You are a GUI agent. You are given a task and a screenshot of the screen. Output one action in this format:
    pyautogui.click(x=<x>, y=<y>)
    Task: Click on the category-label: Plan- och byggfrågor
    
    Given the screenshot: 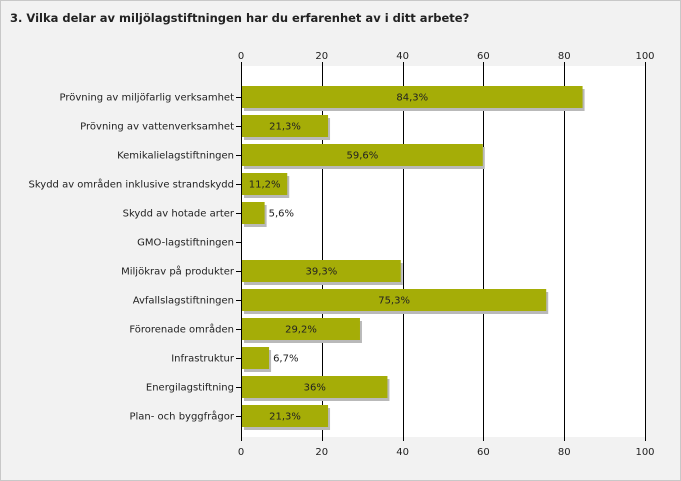 What is the action you would take?
    pyautogui.click(x=182, y=416)
    